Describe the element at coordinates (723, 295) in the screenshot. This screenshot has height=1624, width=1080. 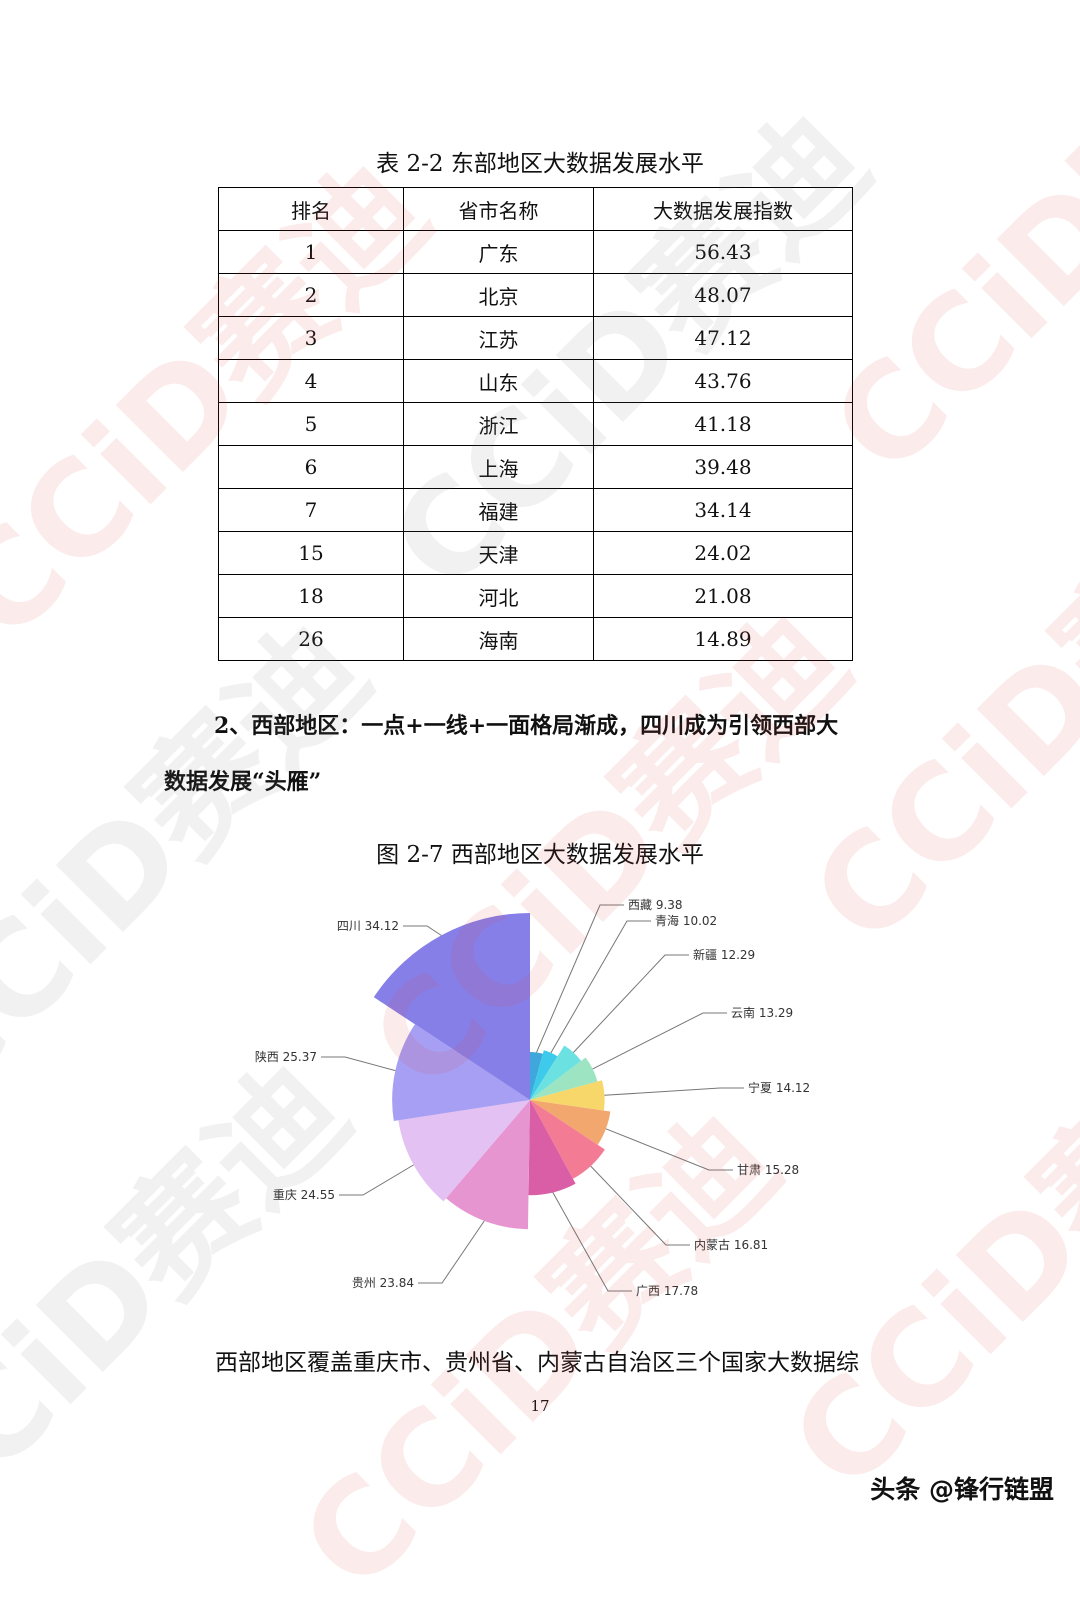
I see `index-cell: 48.07` at that location.